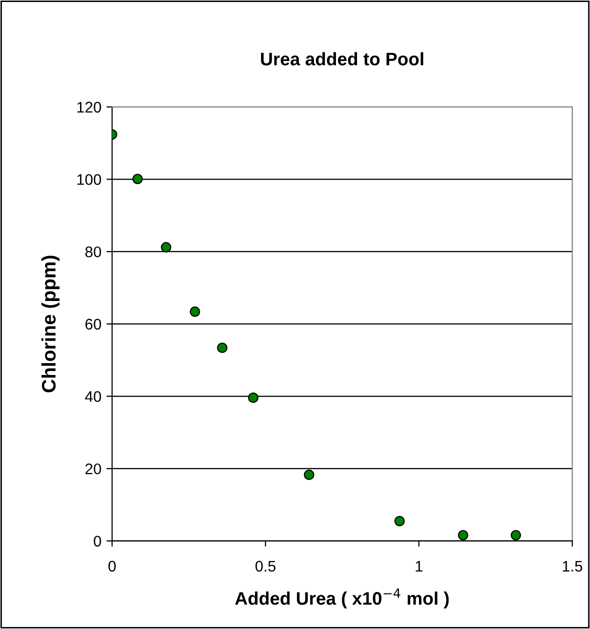  What do you see at coordinates (419, 566) in the screenshot?
I see `x-tick-label: 1` at bounding box center [419, 566].